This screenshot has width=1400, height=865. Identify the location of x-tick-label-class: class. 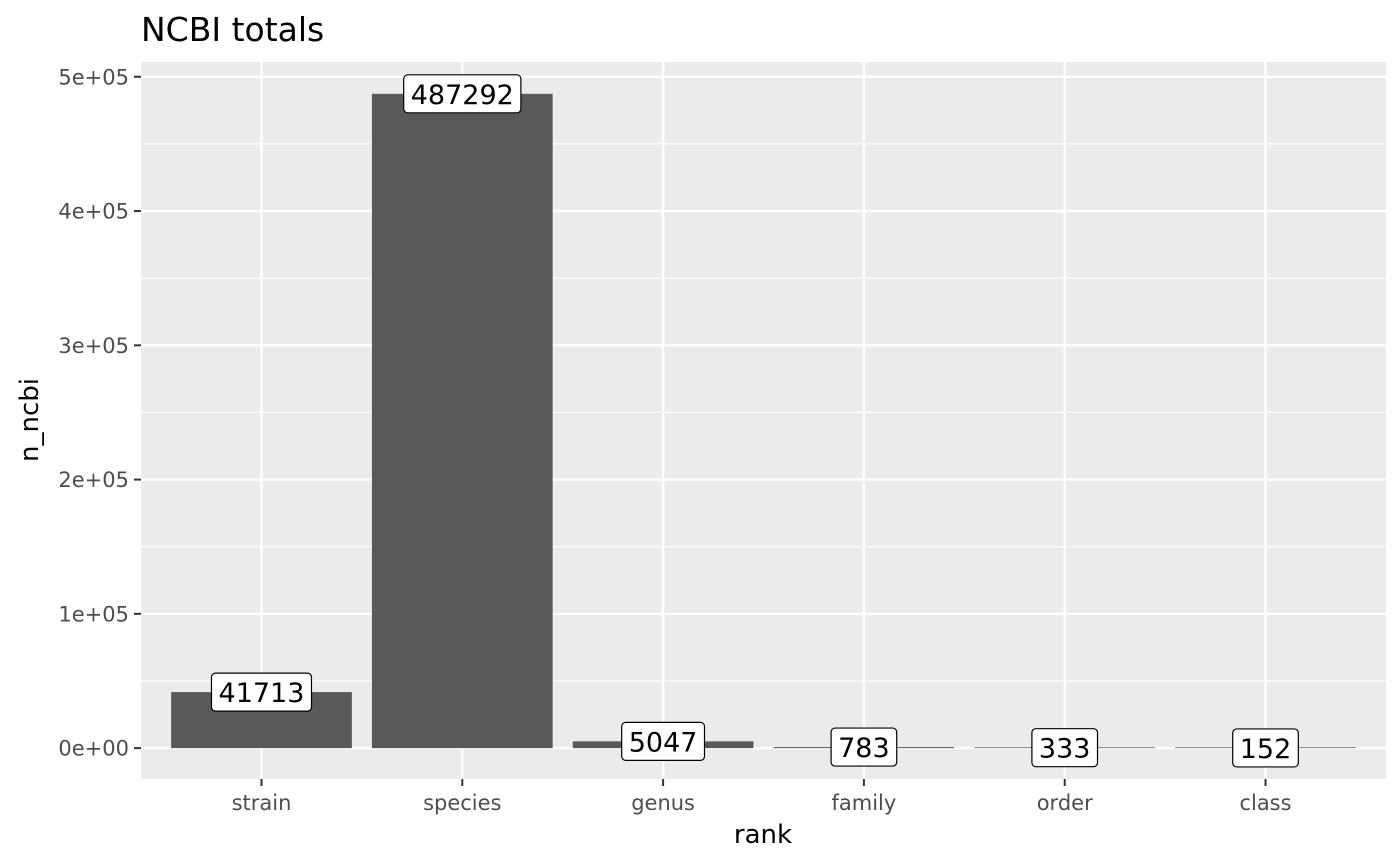
(1265, 803).